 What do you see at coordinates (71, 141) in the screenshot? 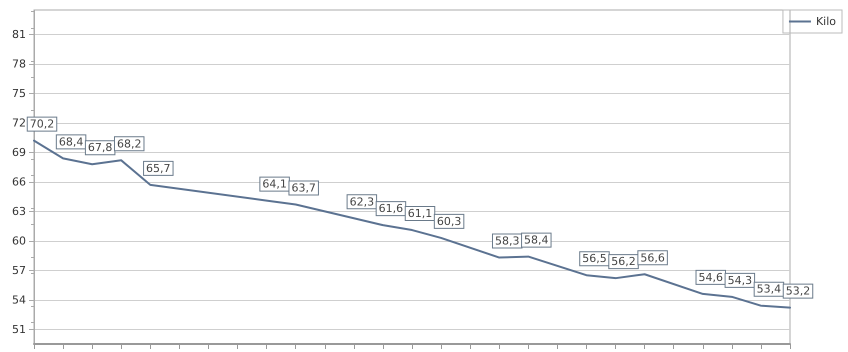
I see `data-label: 68,4` at bounding box center [71, 141].